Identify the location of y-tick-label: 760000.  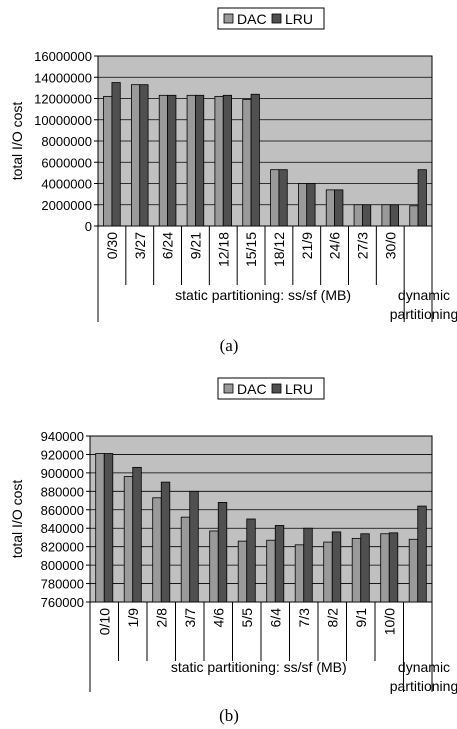
(62, 602).